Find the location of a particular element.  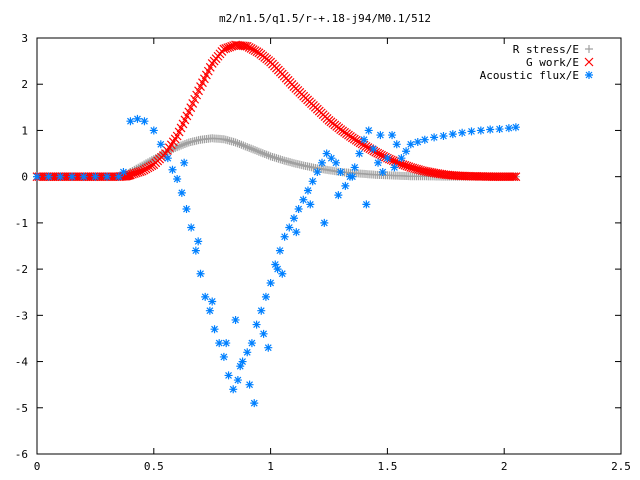

y-tick-label: 2 is located at coordinates (24, 84).